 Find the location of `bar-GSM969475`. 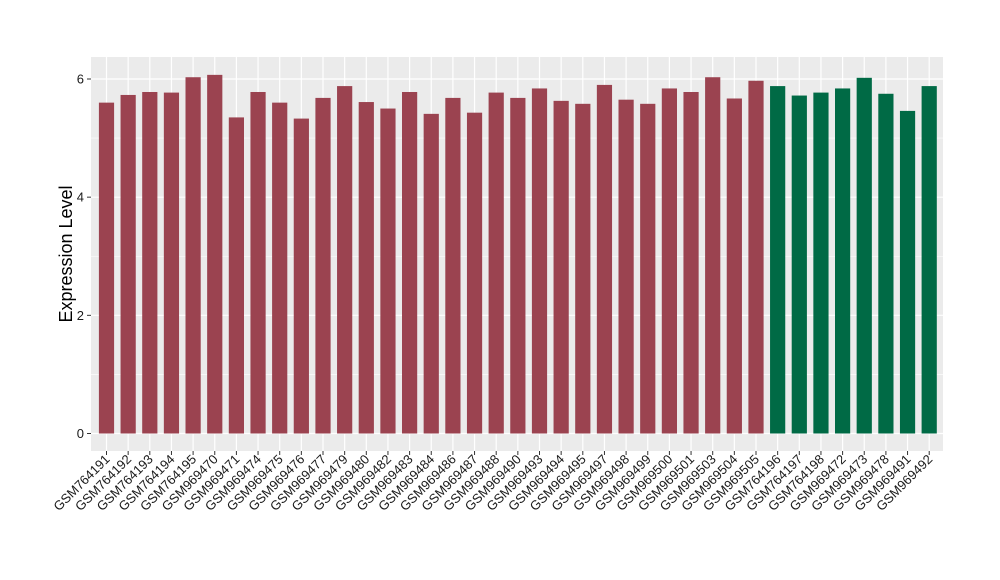

bar-GSM969475 is located at coordinates (280, 268).